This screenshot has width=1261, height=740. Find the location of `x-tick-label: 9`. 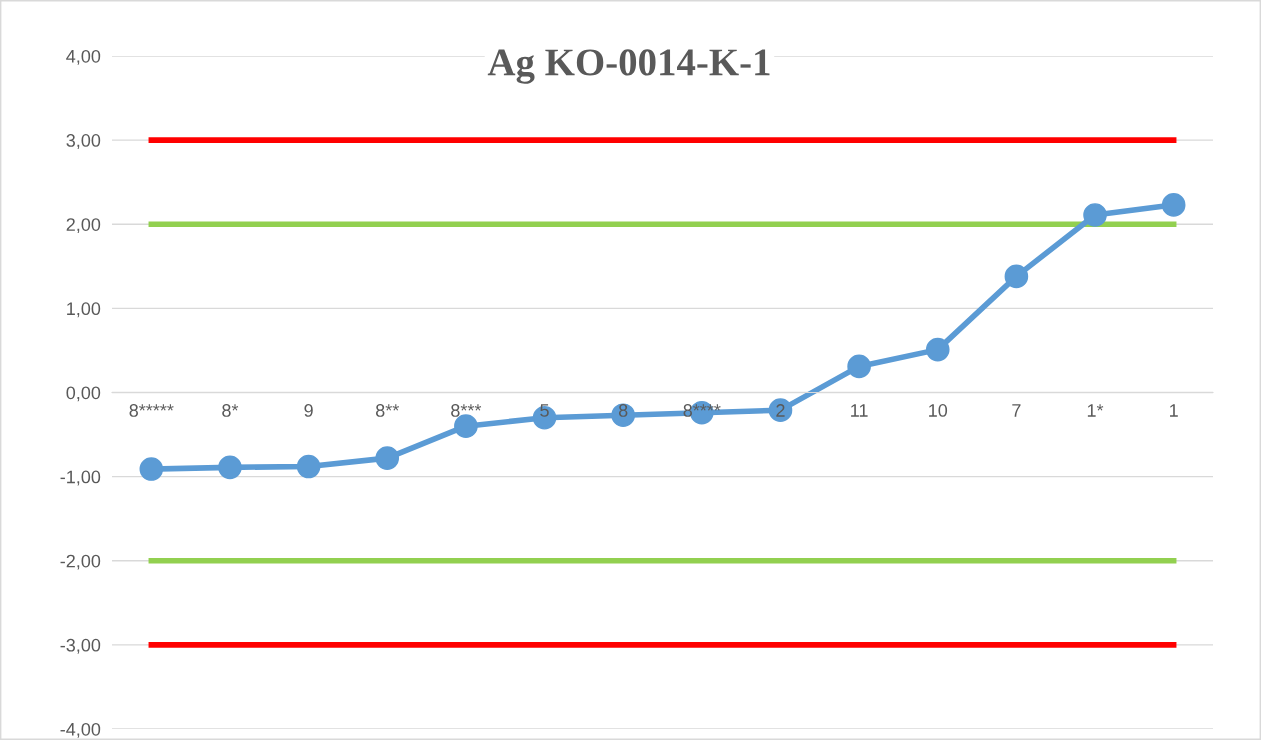

x-tick-label: 9 is located at coordinates (308, 410).